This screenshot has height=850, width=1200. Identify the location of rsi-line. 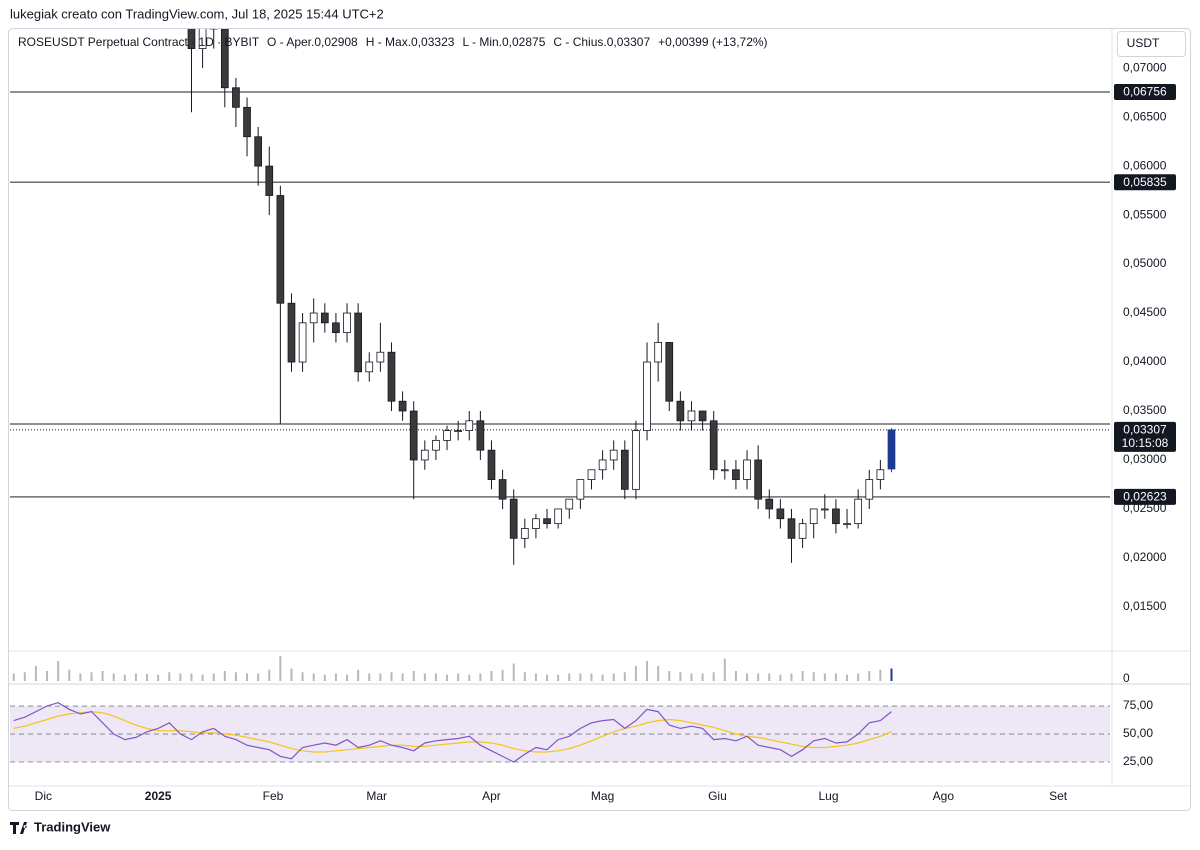
(452, 732).